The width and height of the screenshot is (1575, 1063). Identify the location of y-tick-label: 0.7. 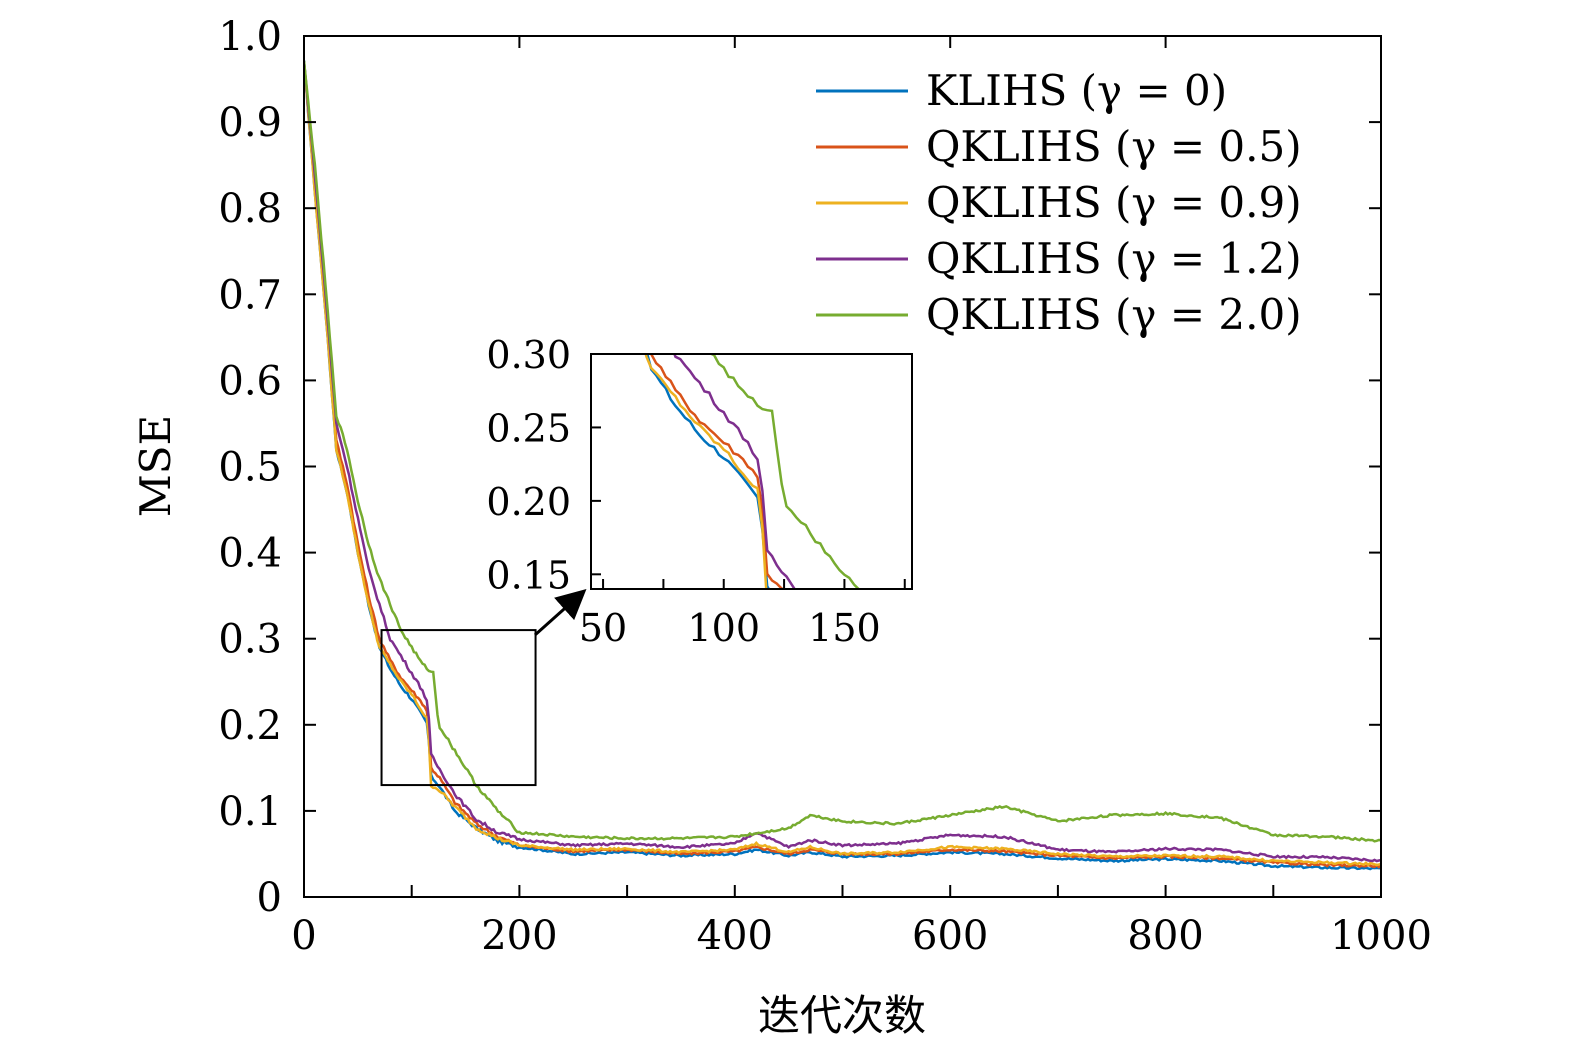
(250, 295).